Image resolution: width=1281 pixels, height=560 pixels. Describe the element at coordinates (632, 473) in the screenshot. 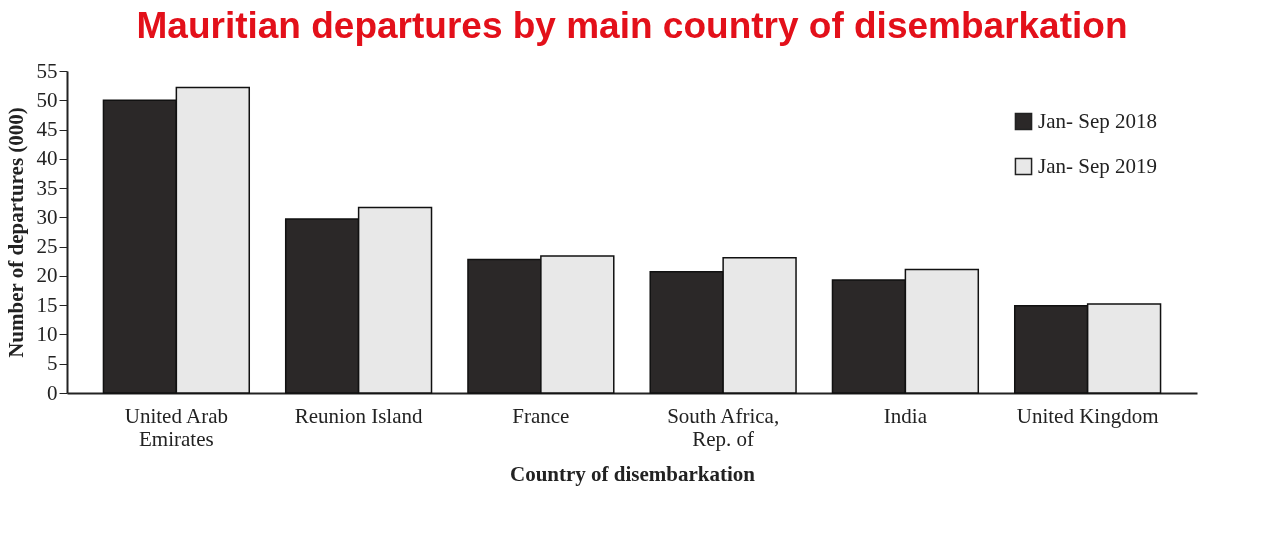

I see `x-axis-title: Country of disembarkation` at that location.